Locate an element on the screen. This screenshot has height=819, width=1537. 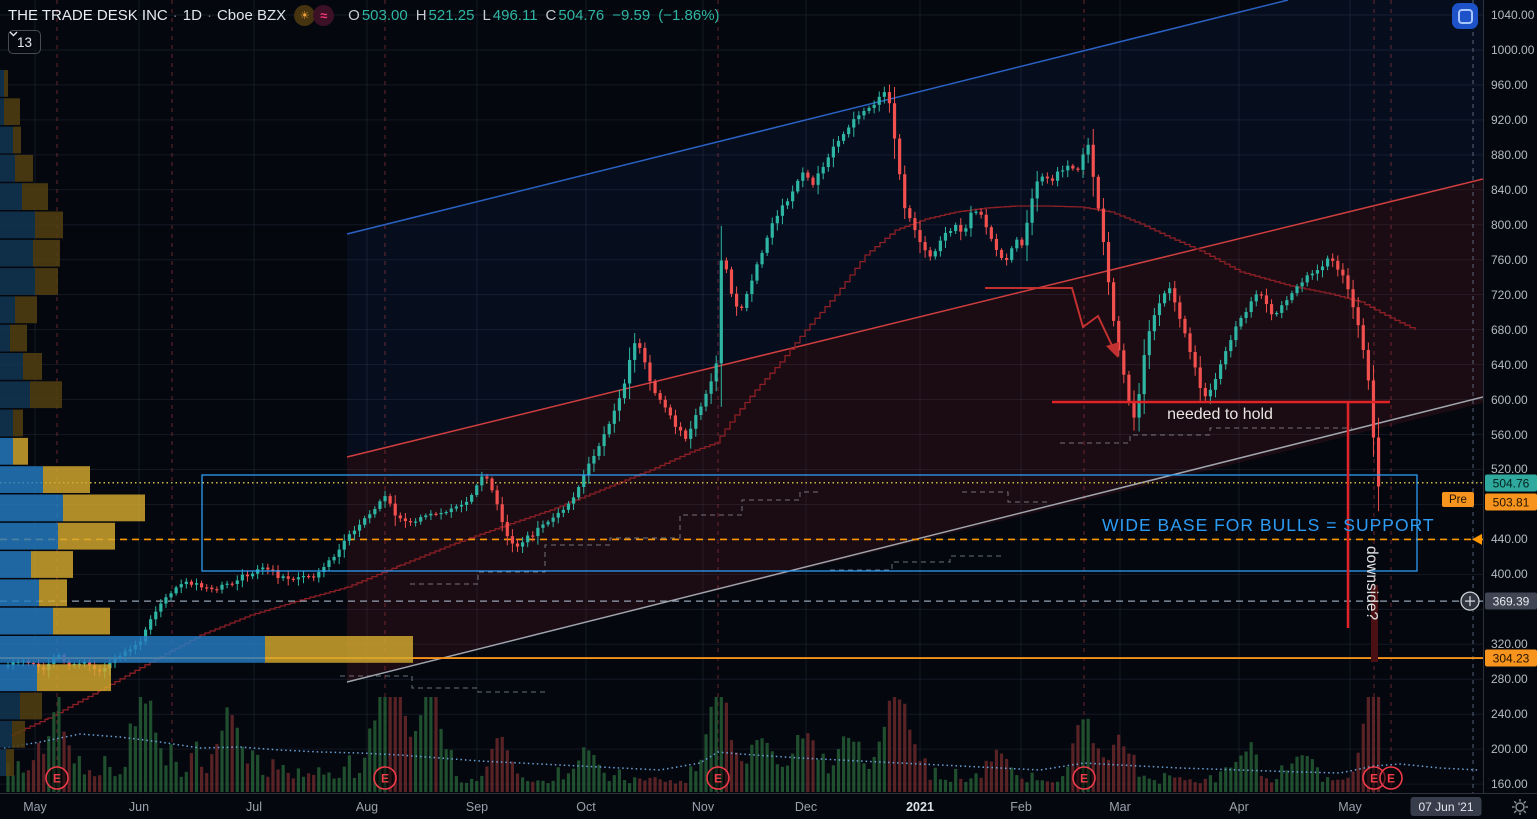
downside-projection-bar is located at coordinates (1374, 623).